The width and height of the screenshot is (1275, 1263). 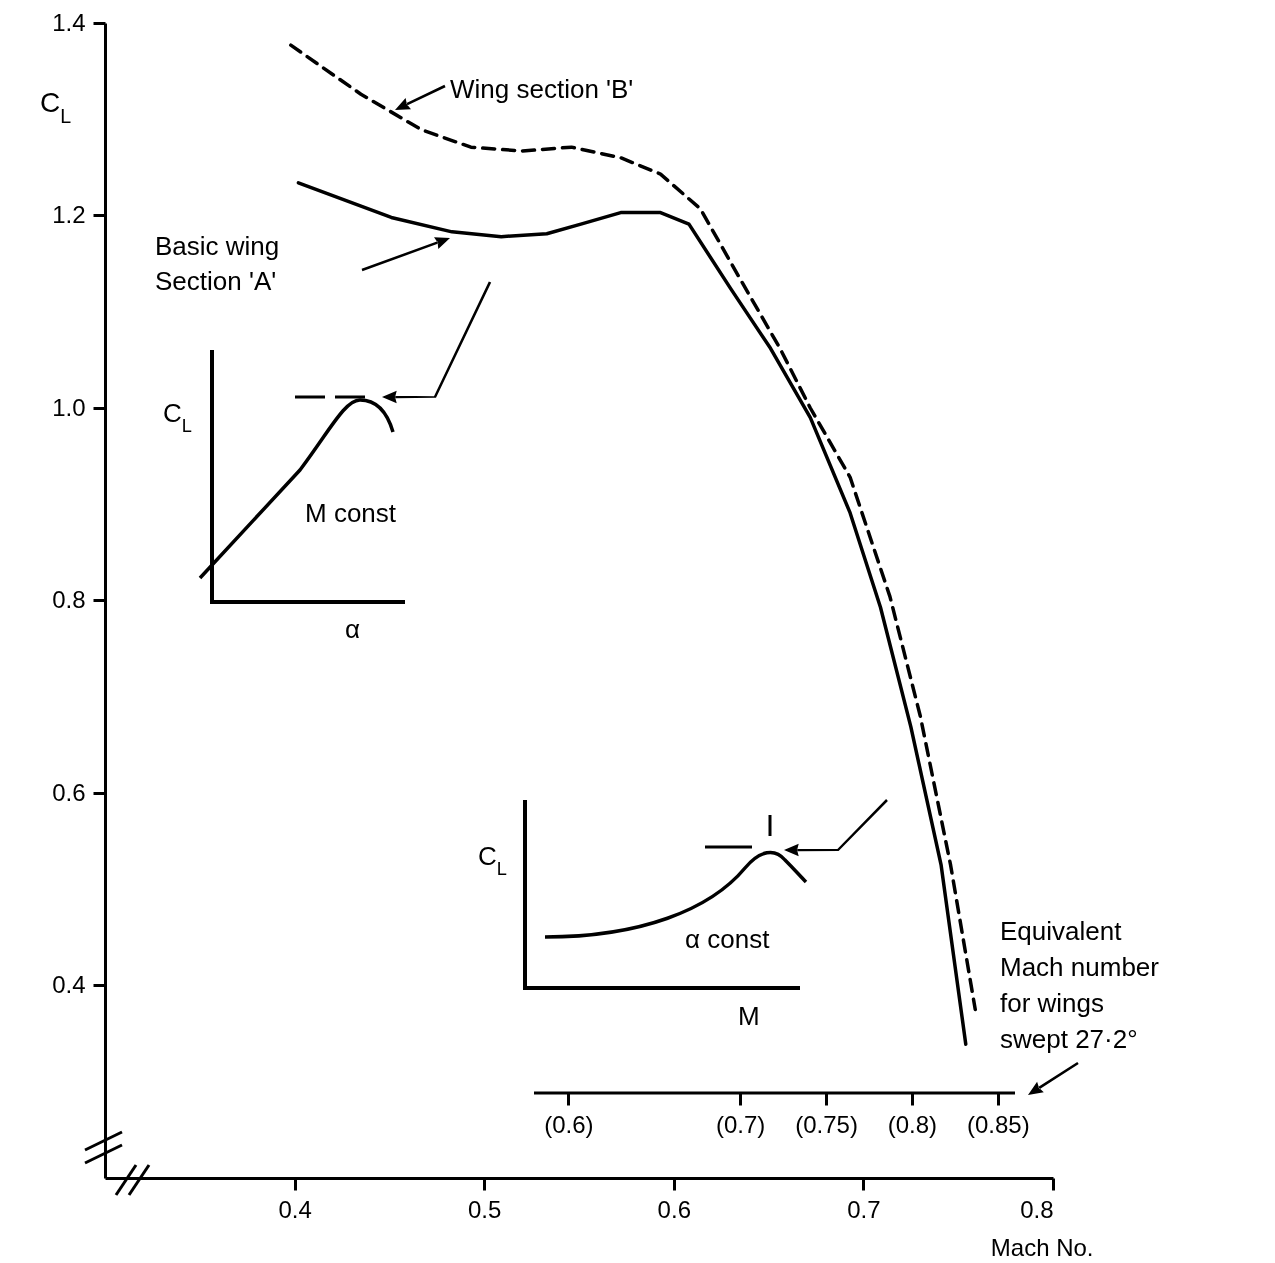 What do you see at coordinates (542, 89) in the screenshot?
I see `legend-label: Wing section 'B'` at bounding box center [542, 89].